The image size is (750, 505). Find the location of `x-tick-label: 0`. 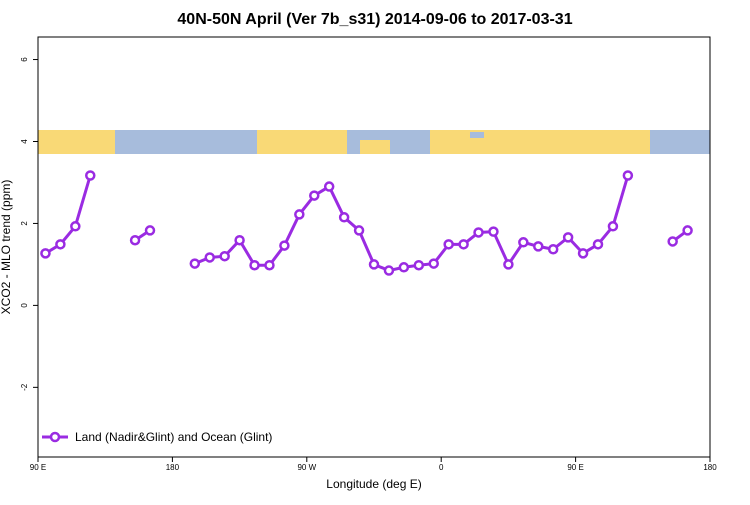

x-tick-label: 0 is located at coordinates (441, 467).